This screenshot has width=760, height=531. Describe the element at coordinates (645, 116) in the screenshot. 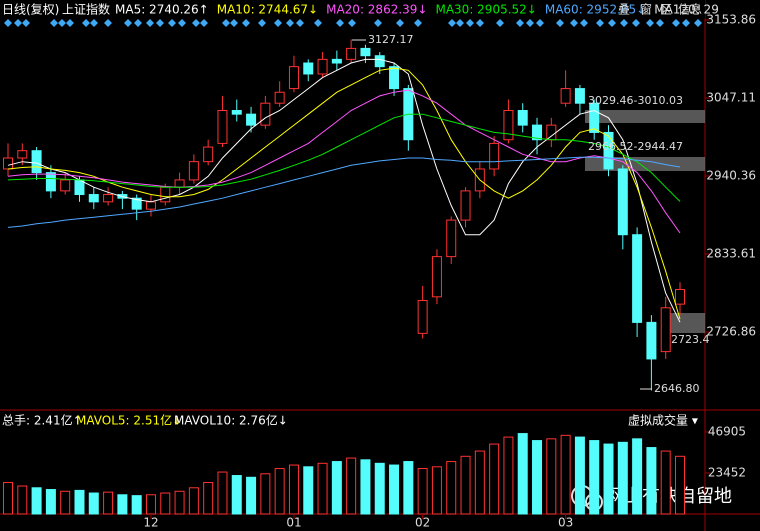

I see `gap-box` at that location.